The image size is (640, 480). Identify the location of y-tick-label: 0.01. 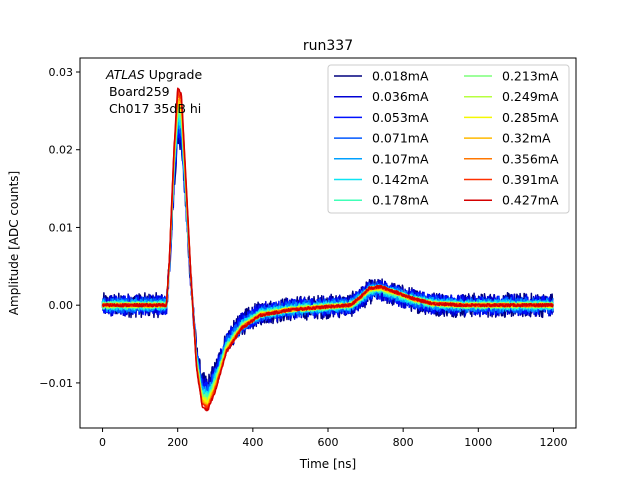
(61, 227).